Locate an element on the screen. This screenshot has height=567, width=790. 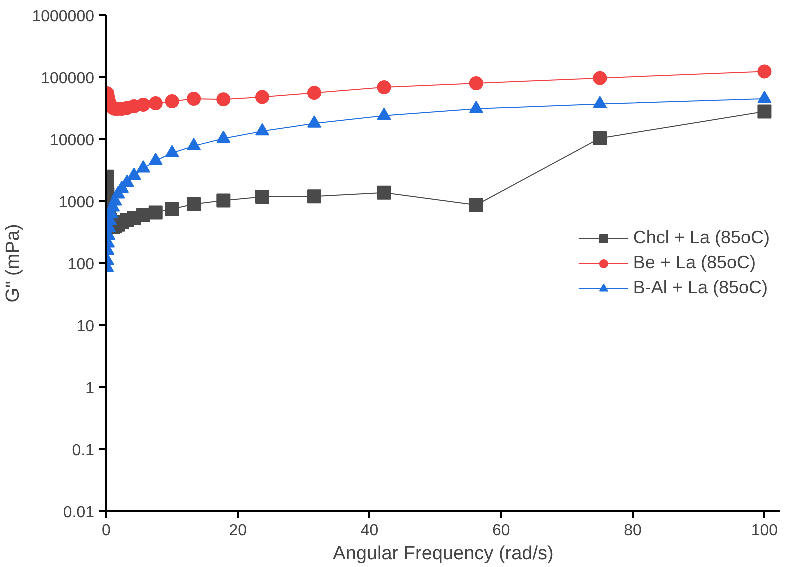
x-tick-label: 0 is located at coordinates (107, 531).